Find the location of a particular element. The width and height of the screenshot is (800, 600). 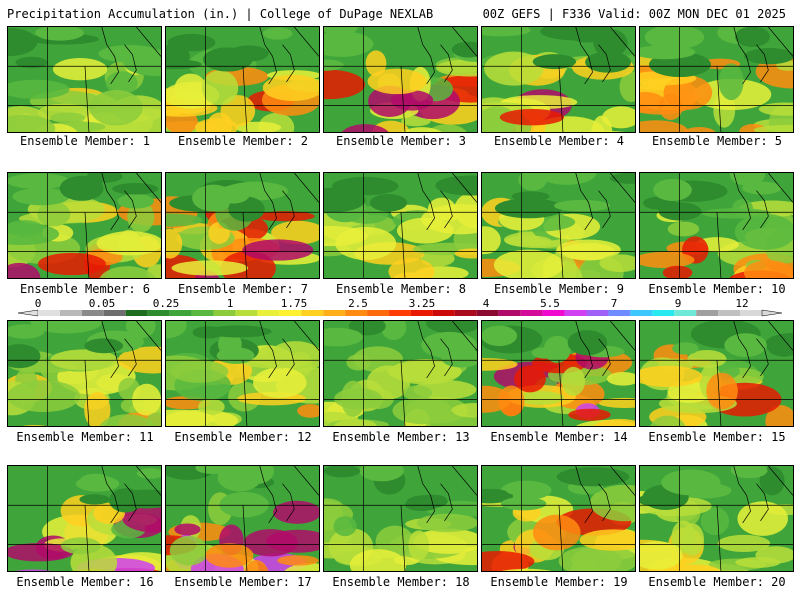

colorbar-tick-label: 9 is located at coordinates (678, 304).